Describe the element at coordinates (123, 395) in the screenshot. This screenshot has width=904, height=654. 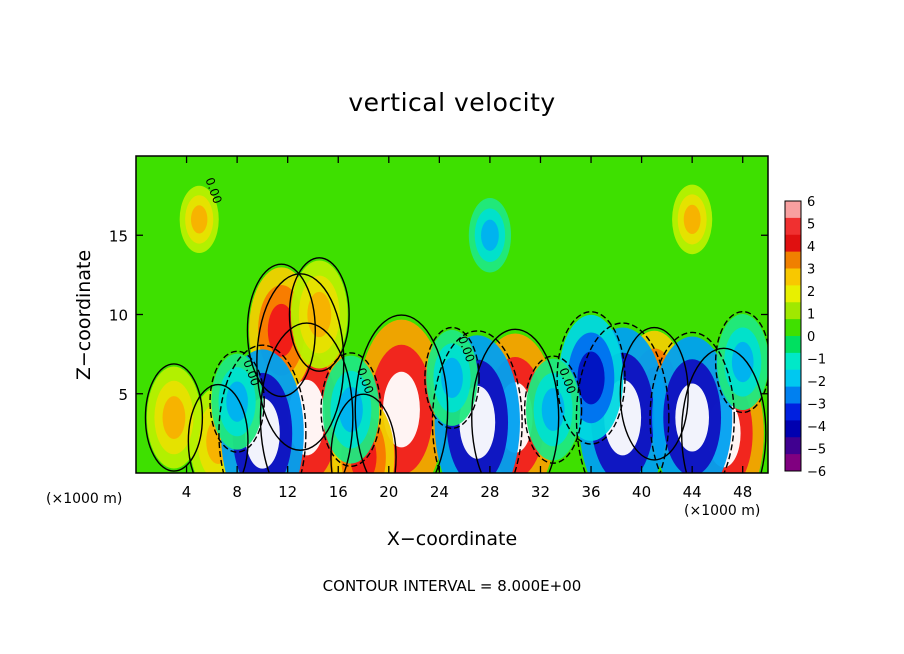
I see `y-tick-label-0: 5` at that location.